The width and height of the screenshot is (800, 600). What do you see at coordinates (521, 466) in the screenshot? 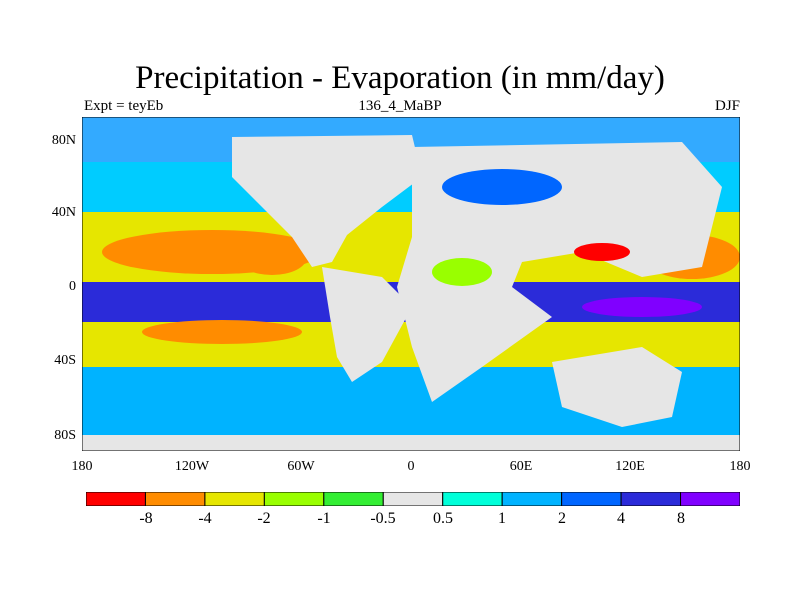
I see `x-tick-60e: 60E` at bounding box center [521, 466].